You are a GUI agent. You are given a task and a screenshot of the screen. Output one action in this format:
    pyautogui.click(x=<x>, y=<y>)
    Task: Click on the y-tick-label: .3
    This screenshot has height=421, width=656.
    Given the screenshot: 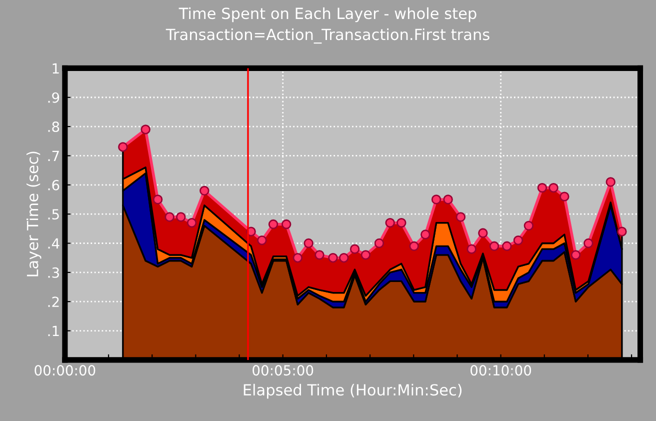 What is the action you would take?
    pyautogui.click(x=53, y=272)
    